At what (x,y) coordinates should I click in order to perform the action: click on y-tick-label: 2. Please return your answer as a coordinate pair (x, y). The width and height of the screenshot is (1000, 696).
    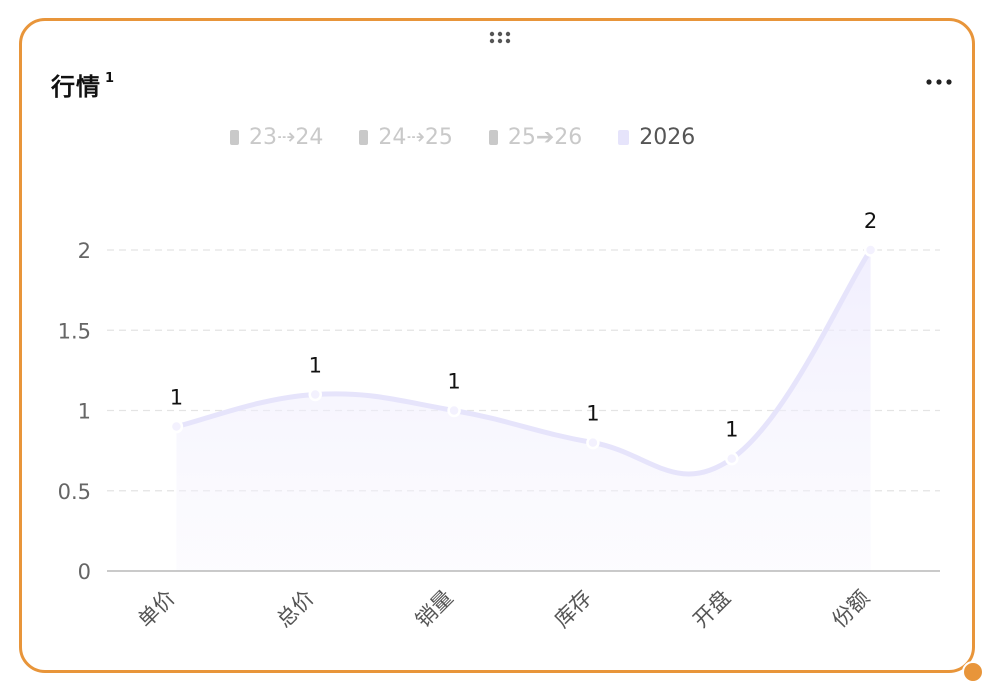
    Looking at the image, I should click on (84, 251).